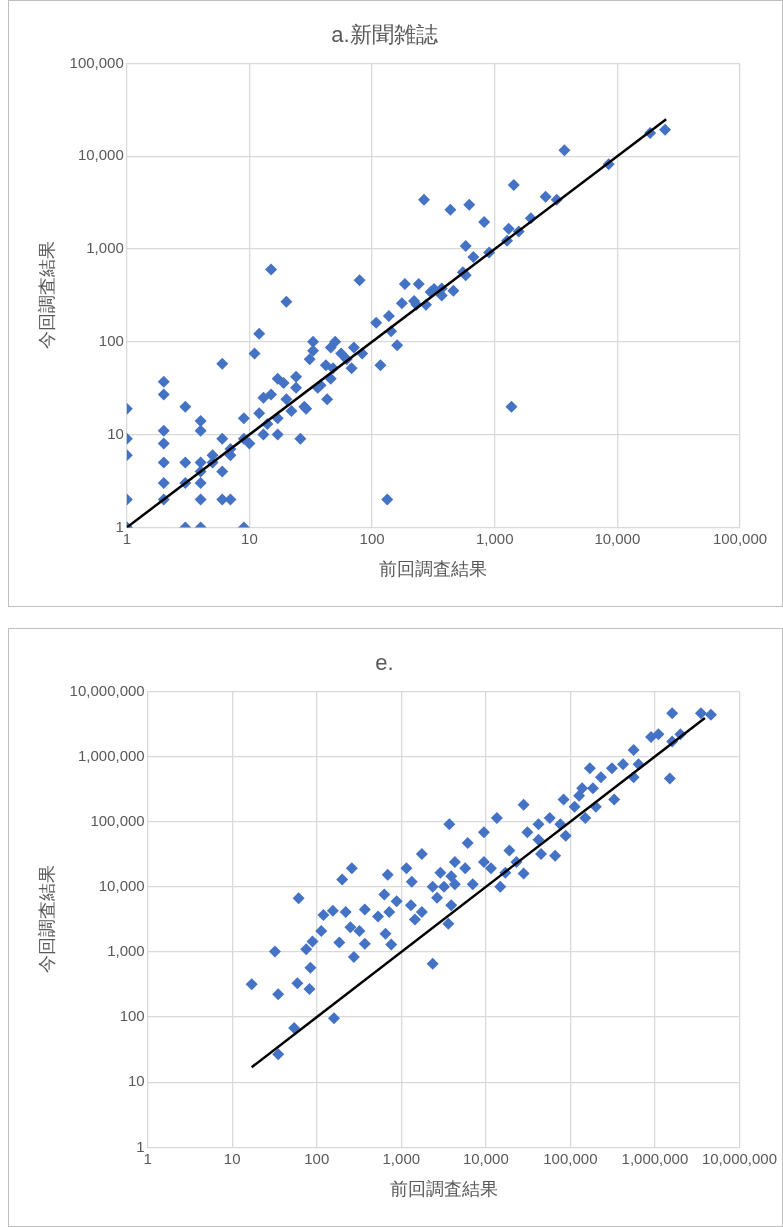  What do you see at coordinates (384, 663) in the screenshot?
I see `chart-title: e.` at bounding box center [384, 663].